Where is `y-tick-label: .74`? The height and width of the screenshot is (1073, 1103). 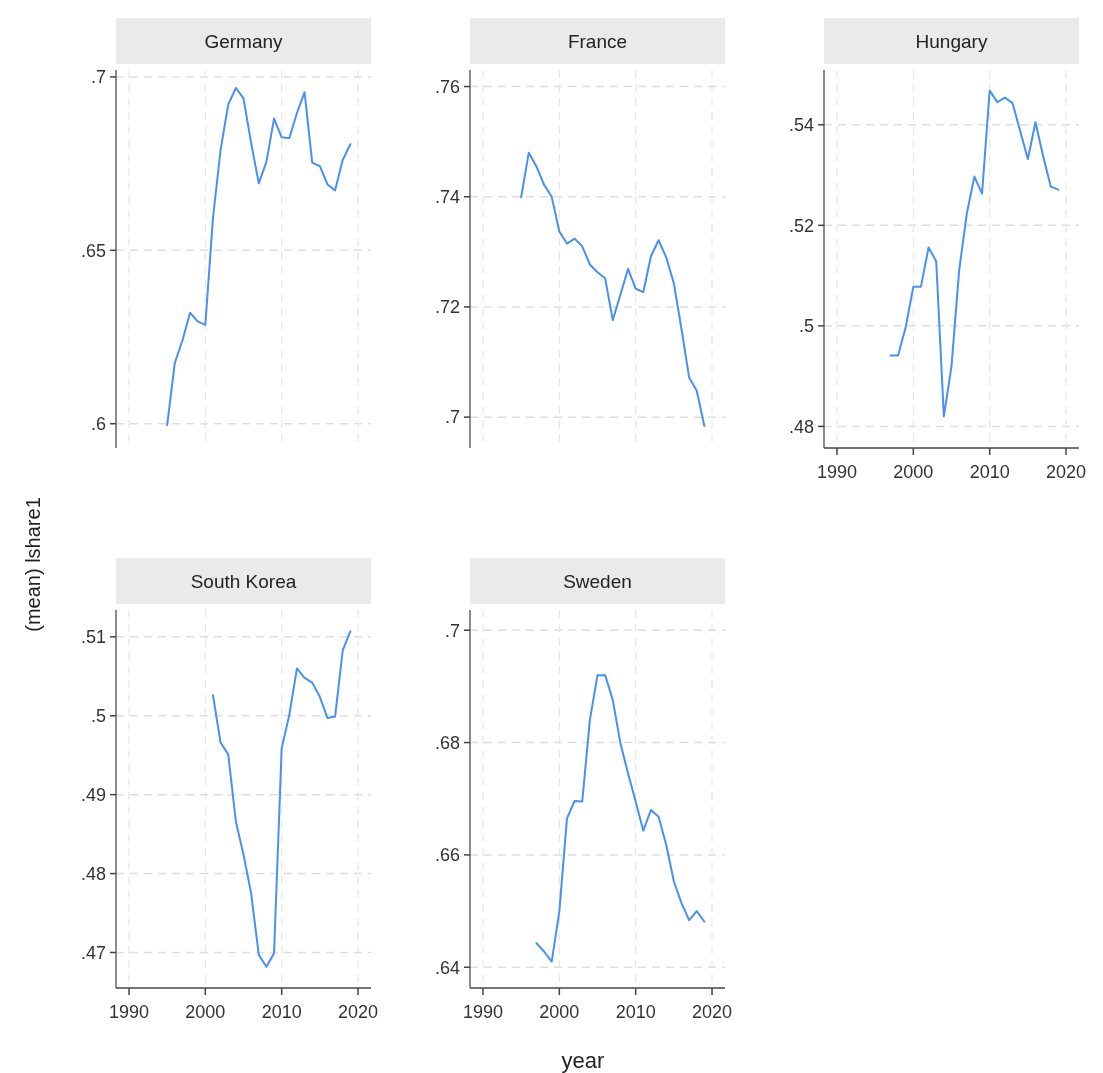 y-tick-label: .74 is located at coordinates (447, 197).